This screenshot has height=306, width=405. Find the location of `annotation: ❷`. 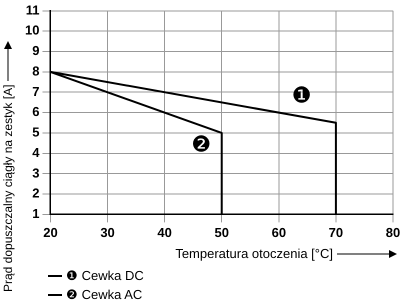

annotation: ❷ is located at coordinates (201, 145).